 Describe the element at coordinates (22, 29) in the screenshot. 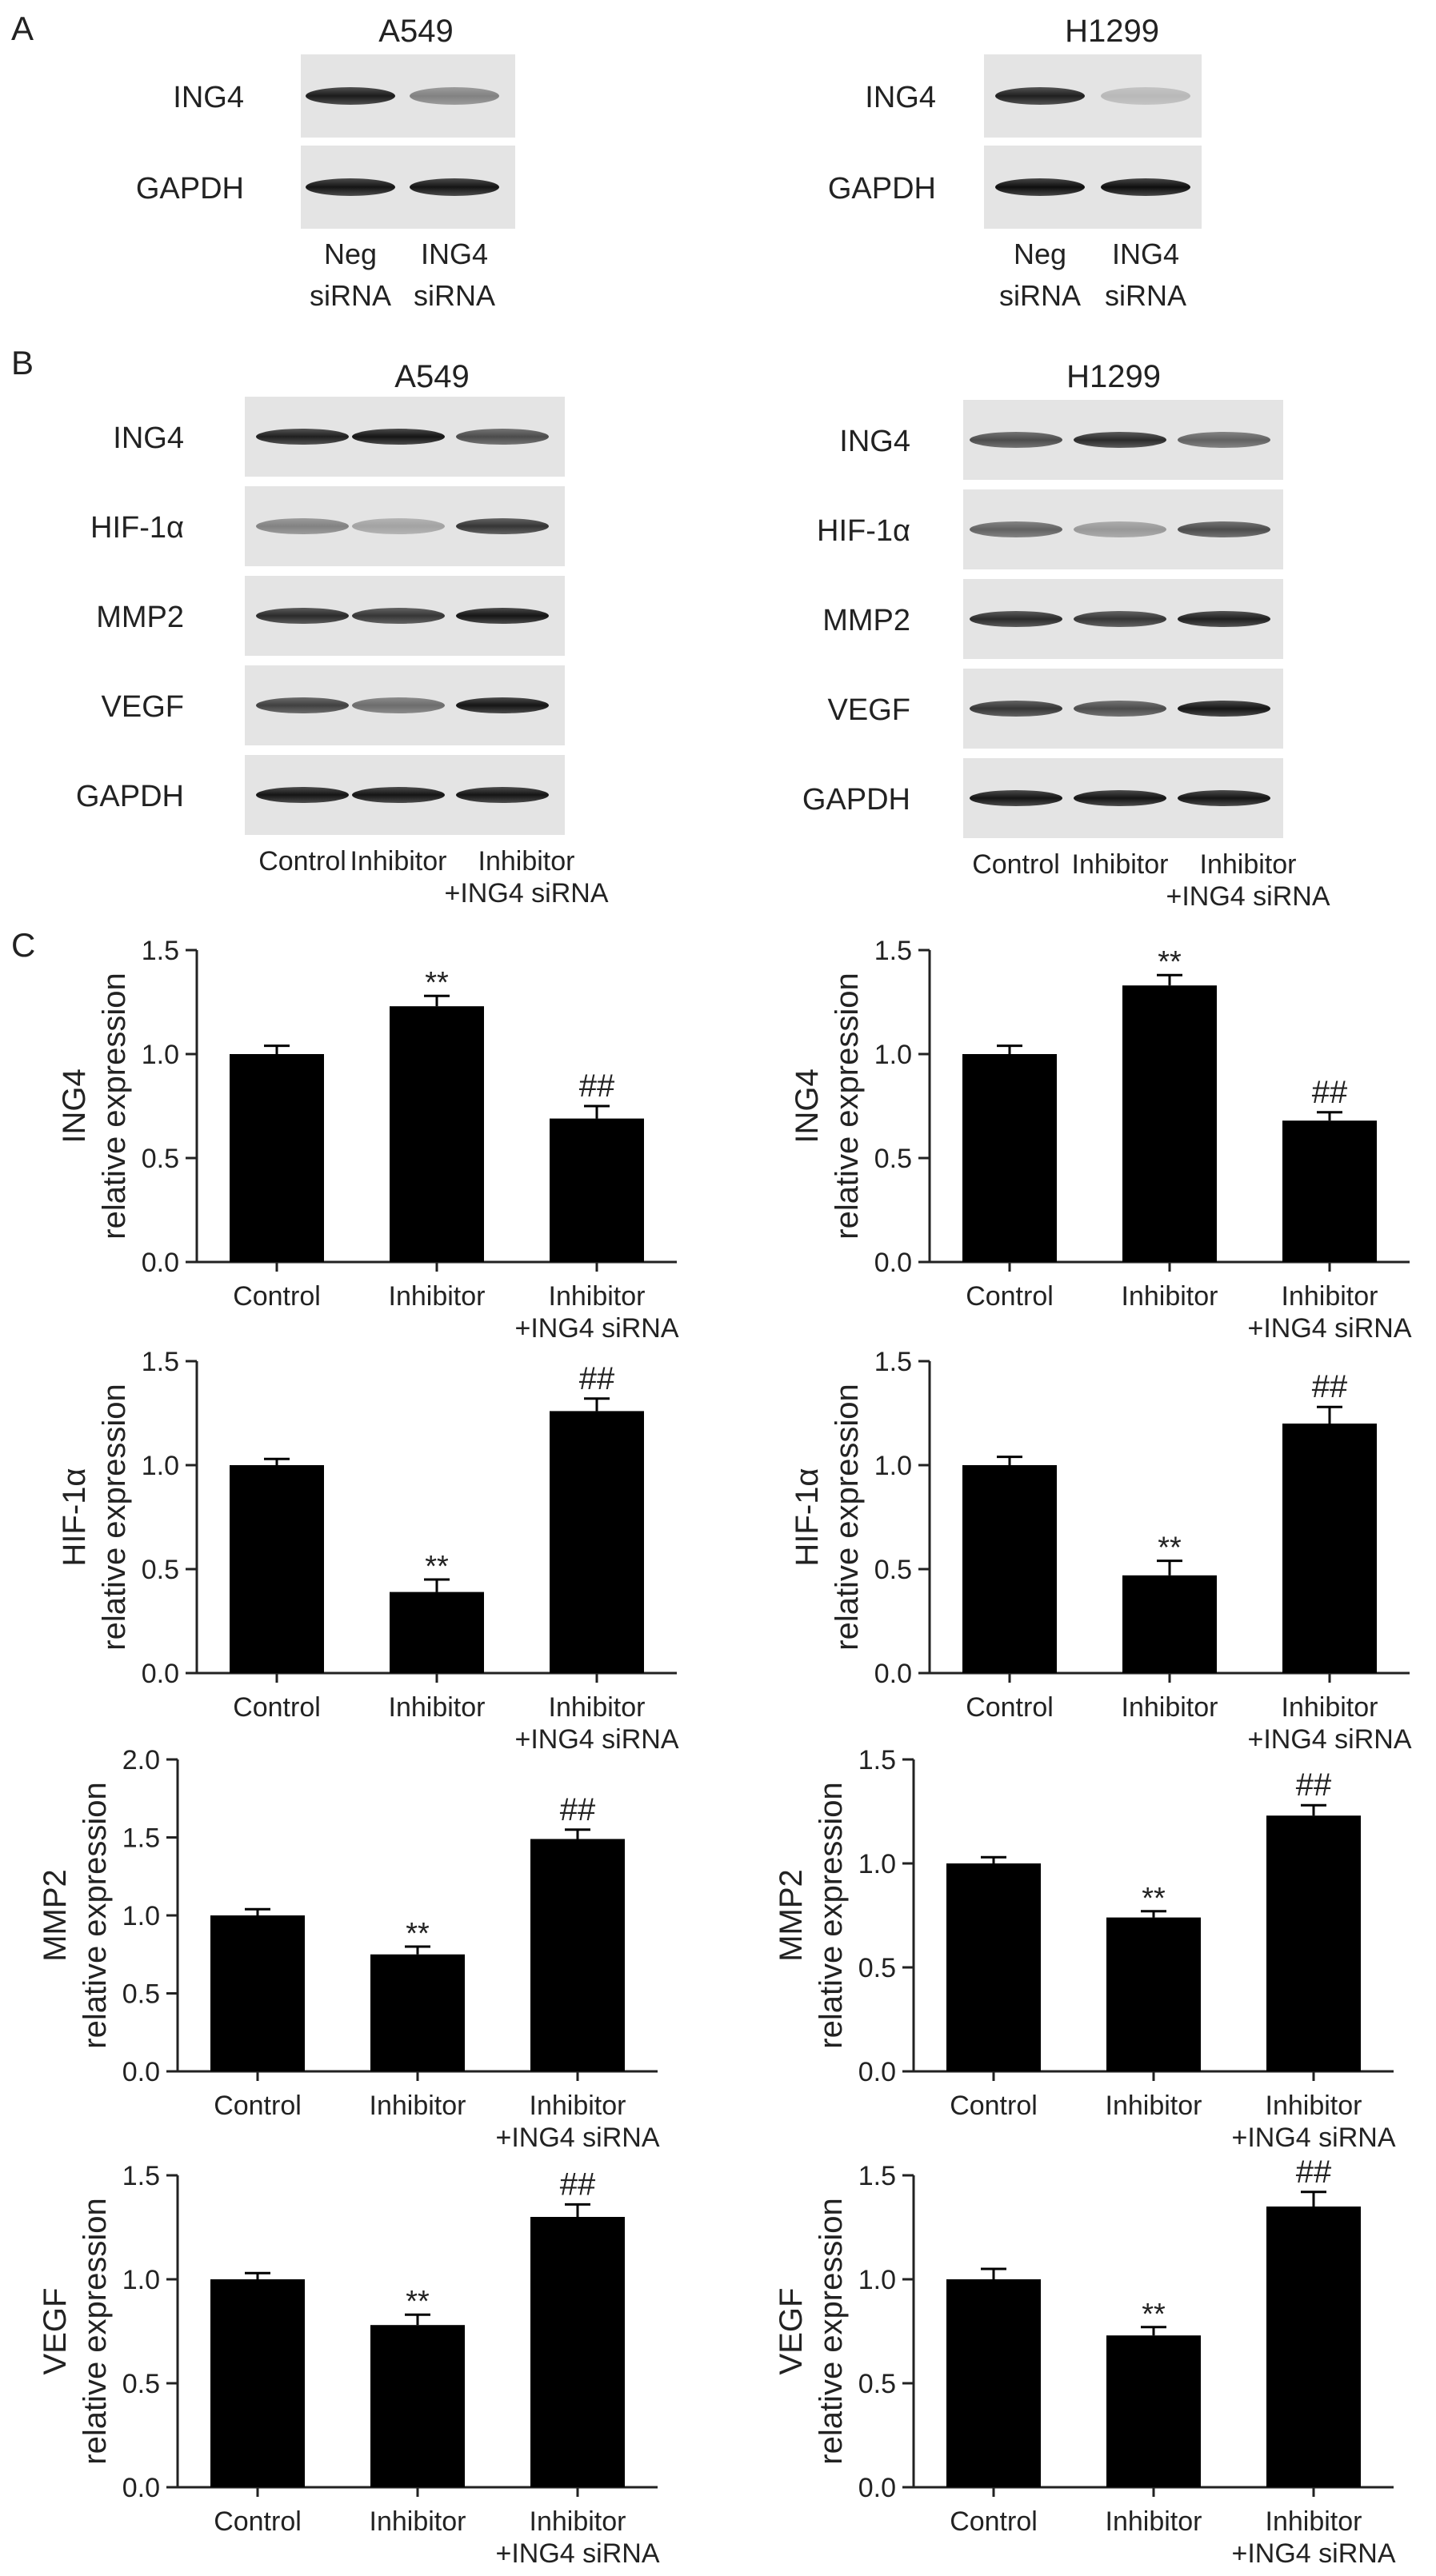

I see `panel-label-a: A` at that location.